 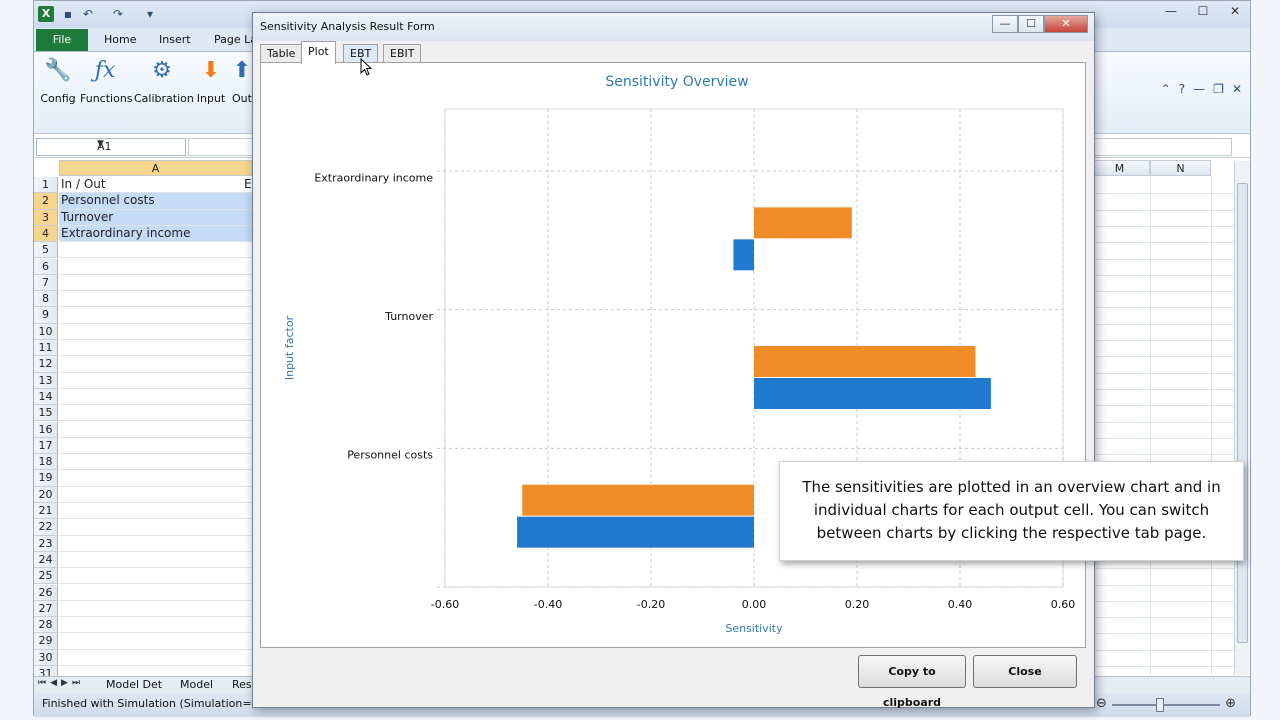 I want to click on scrollbar-thumb, so click(x=1242, y=413).